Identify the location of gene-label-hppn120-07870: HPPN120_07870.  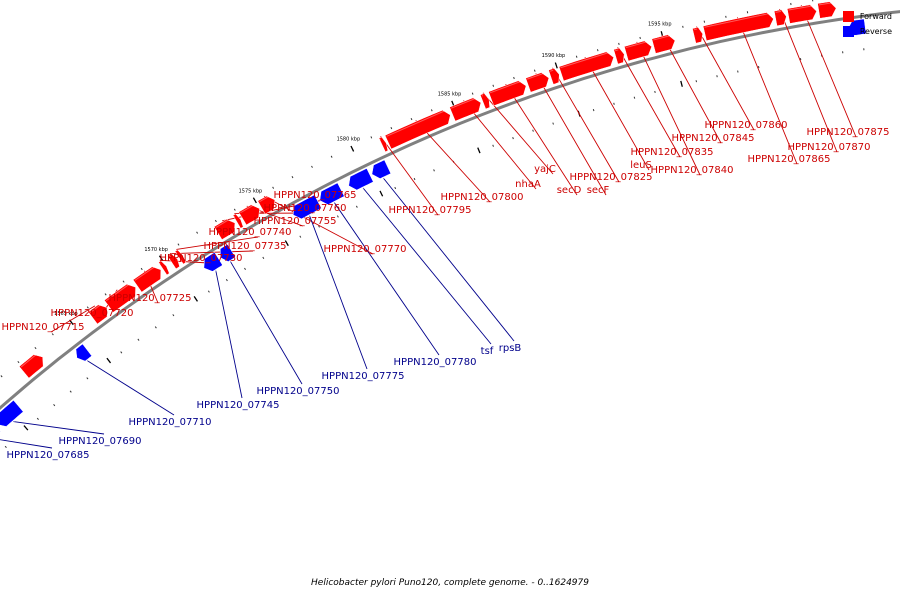
(829, 147).